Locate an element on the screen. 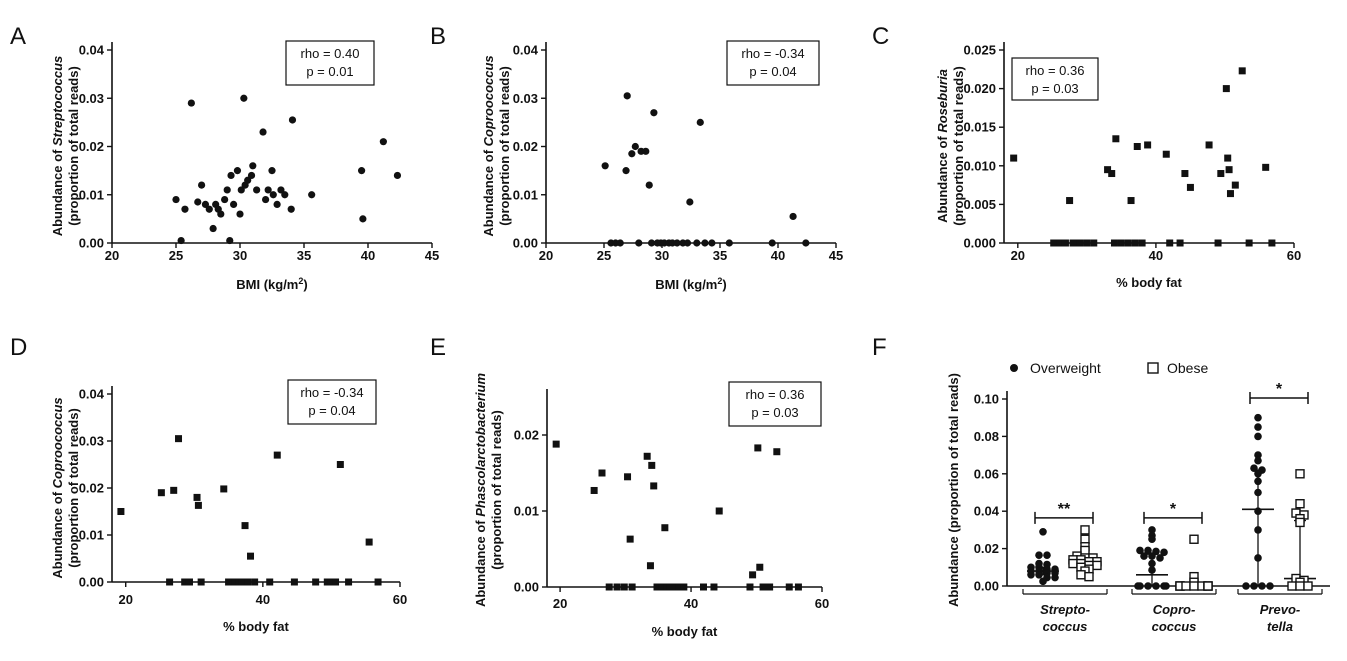  x-tick-label: 20 is located at coordinates (125, 599).